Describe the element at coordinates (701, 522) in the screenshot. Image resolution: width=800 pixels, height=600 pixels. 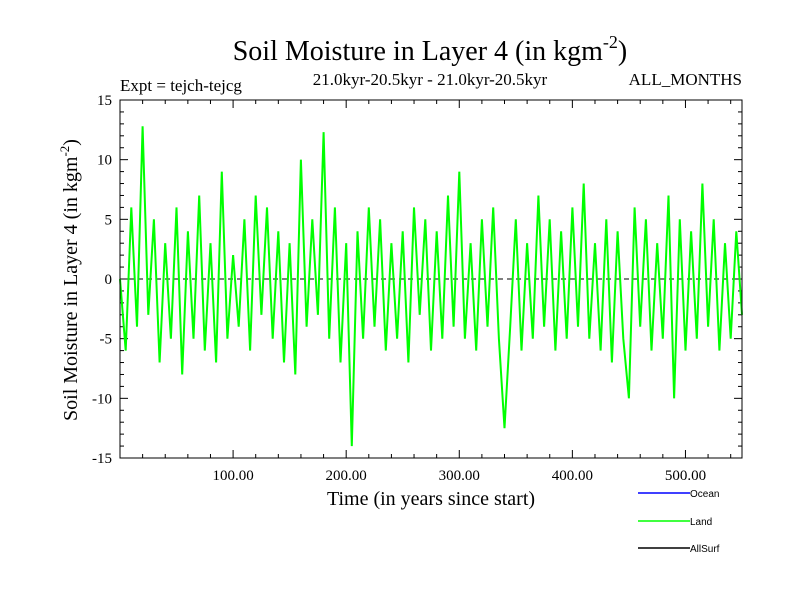
I see `legend-label-land: Land` at that location.